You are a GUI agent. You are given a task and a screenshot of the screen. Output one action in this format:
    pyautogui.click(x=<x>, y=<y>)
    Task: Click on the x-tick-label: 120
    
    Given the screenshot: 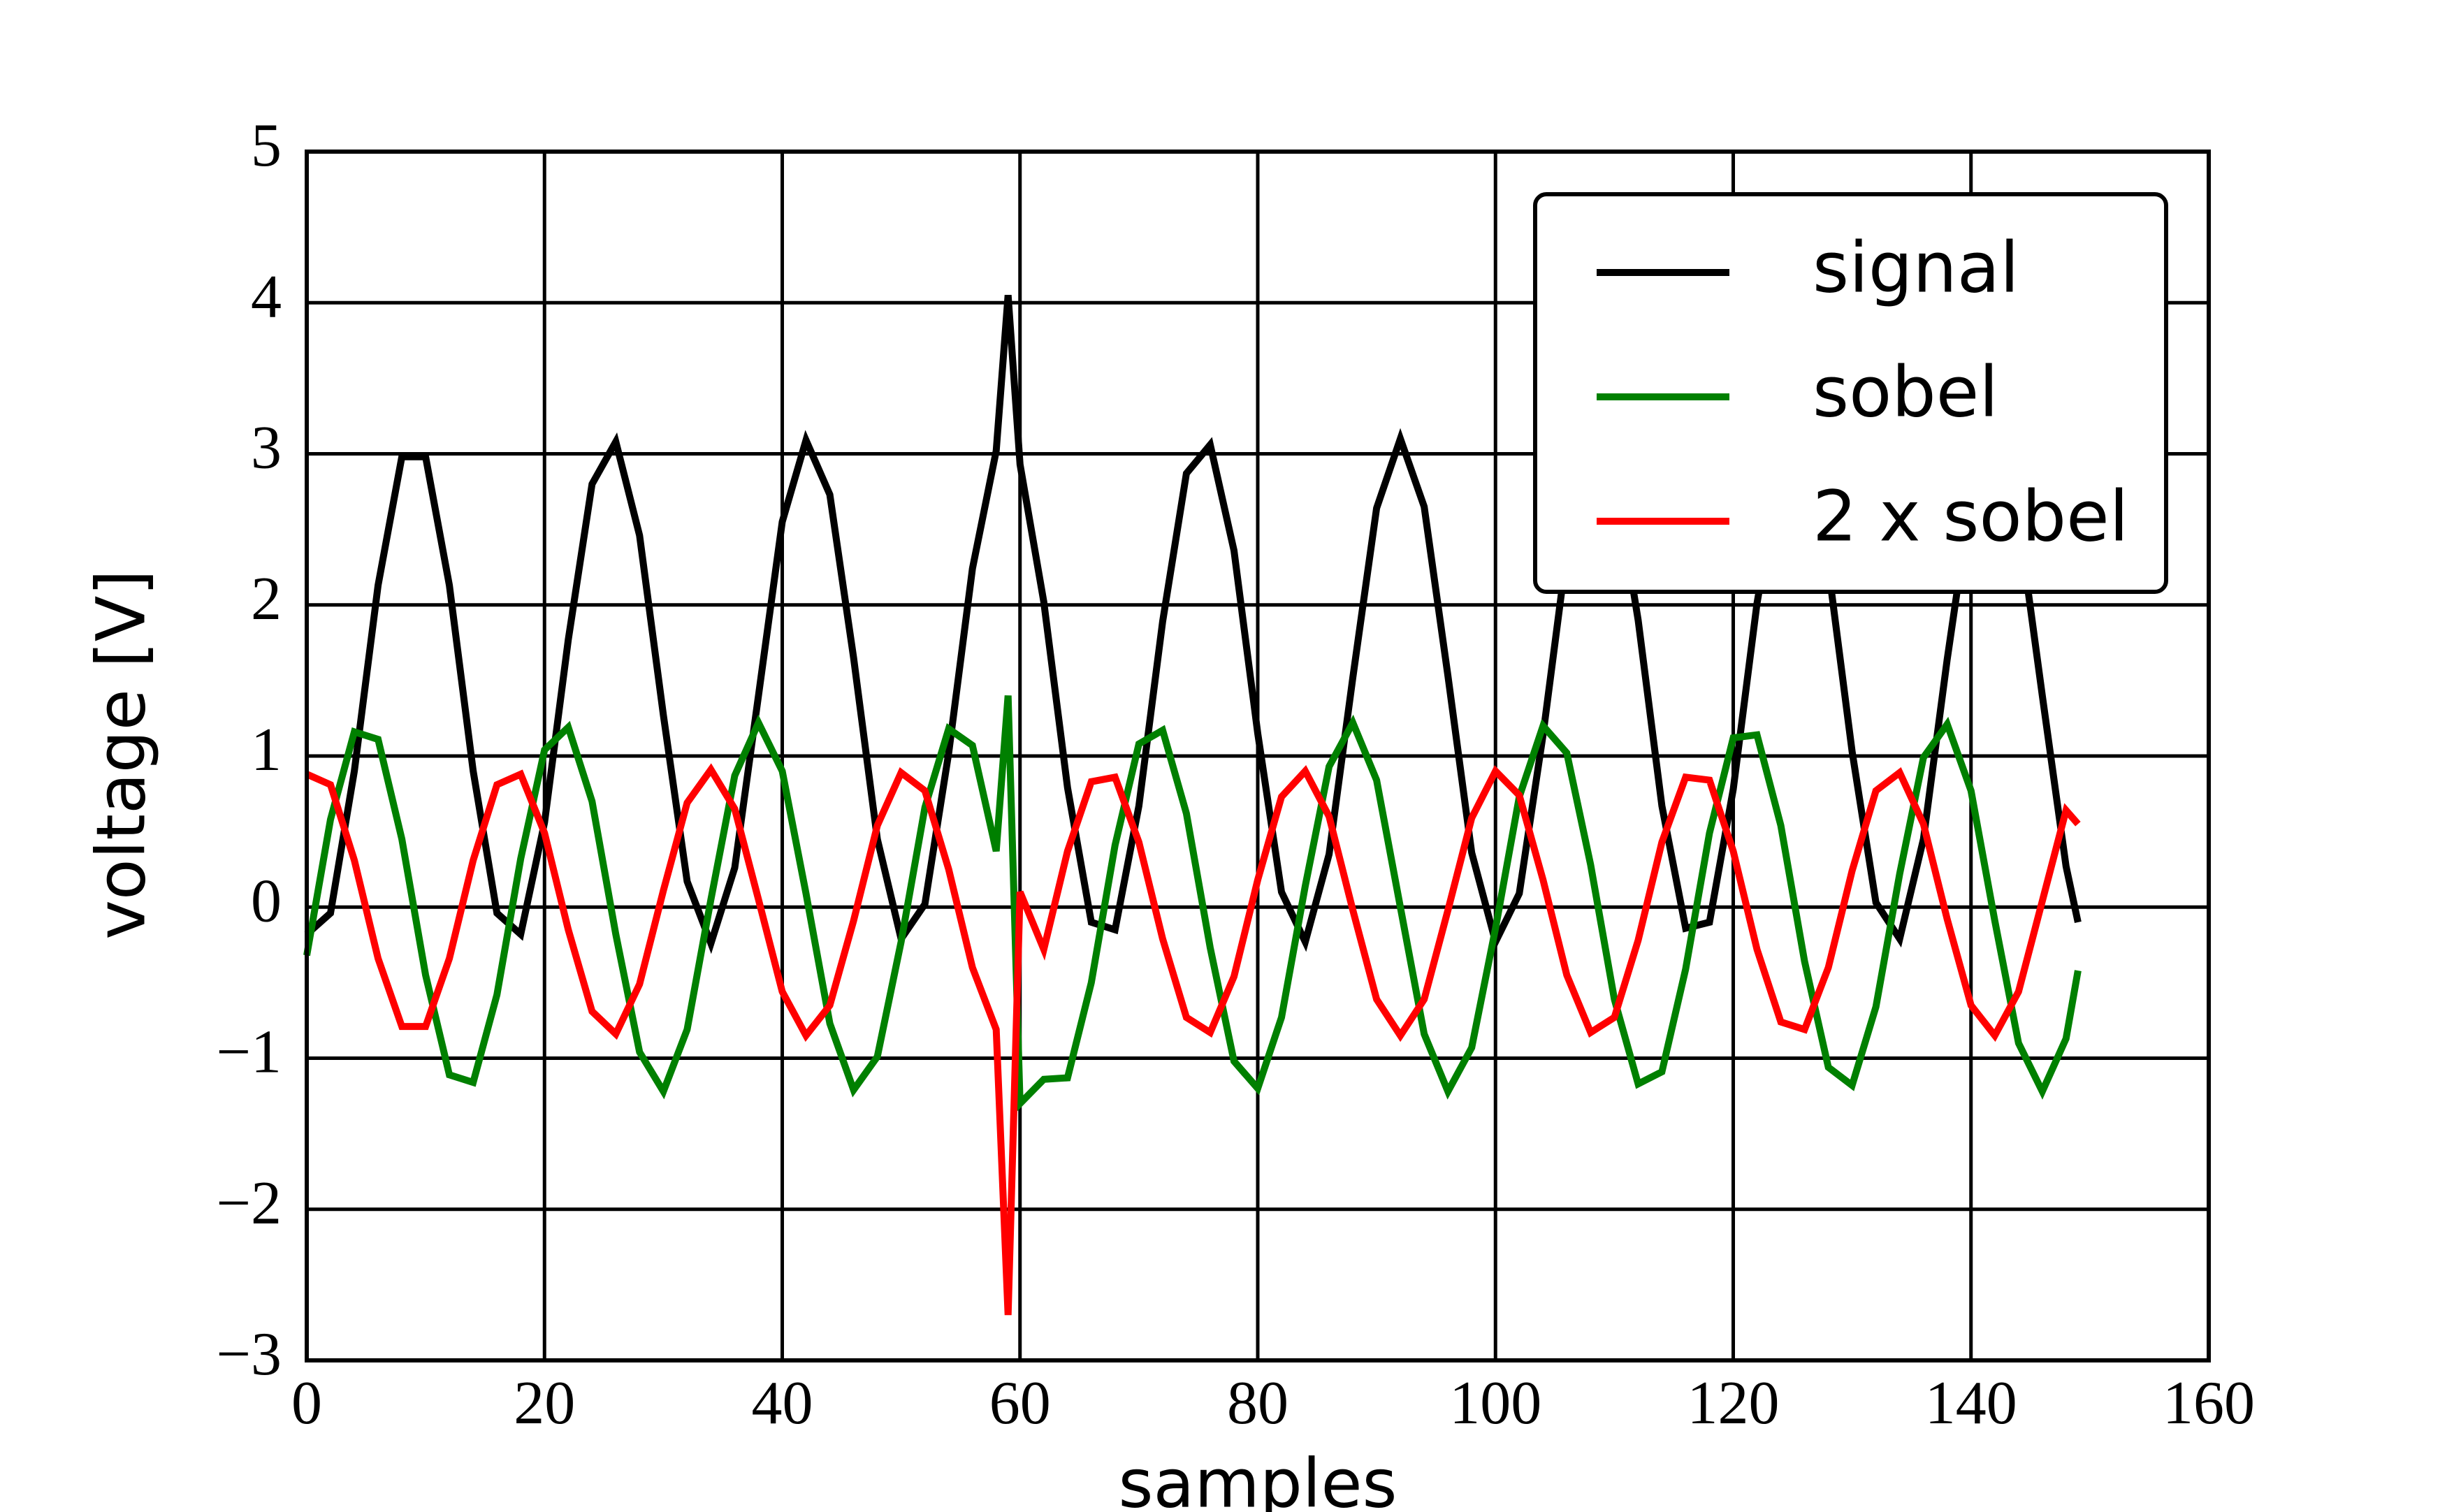 What is the action you would take?
    pyautogui.click(x=1733, y=1403)
    